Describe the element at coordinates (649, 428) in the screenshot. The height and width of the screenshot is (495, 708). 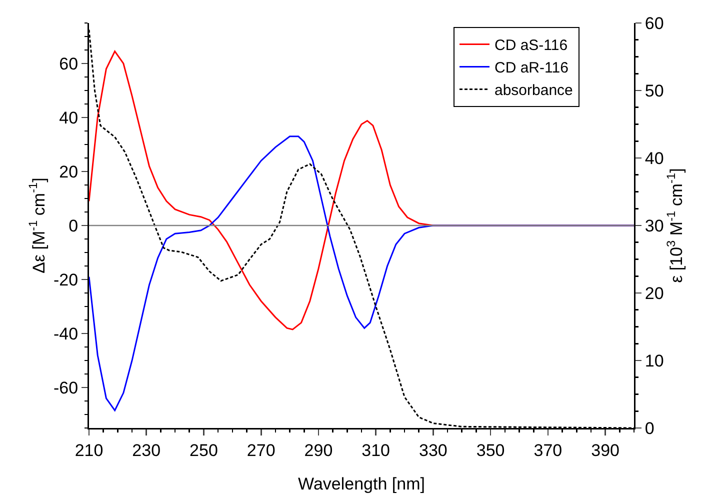
I see `y2-tick-label: 0` at that location.